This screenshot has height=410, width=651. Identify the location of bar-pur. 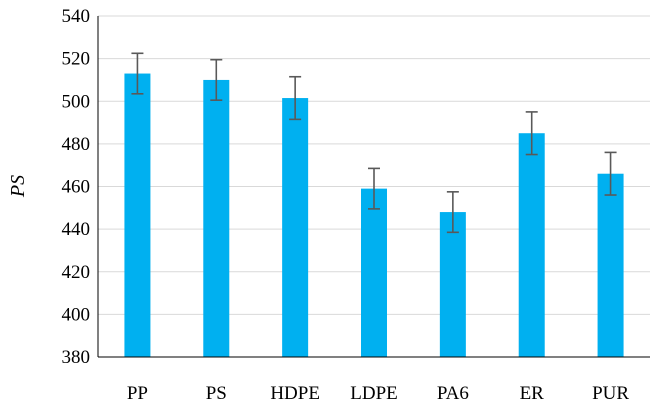
(610, 265).